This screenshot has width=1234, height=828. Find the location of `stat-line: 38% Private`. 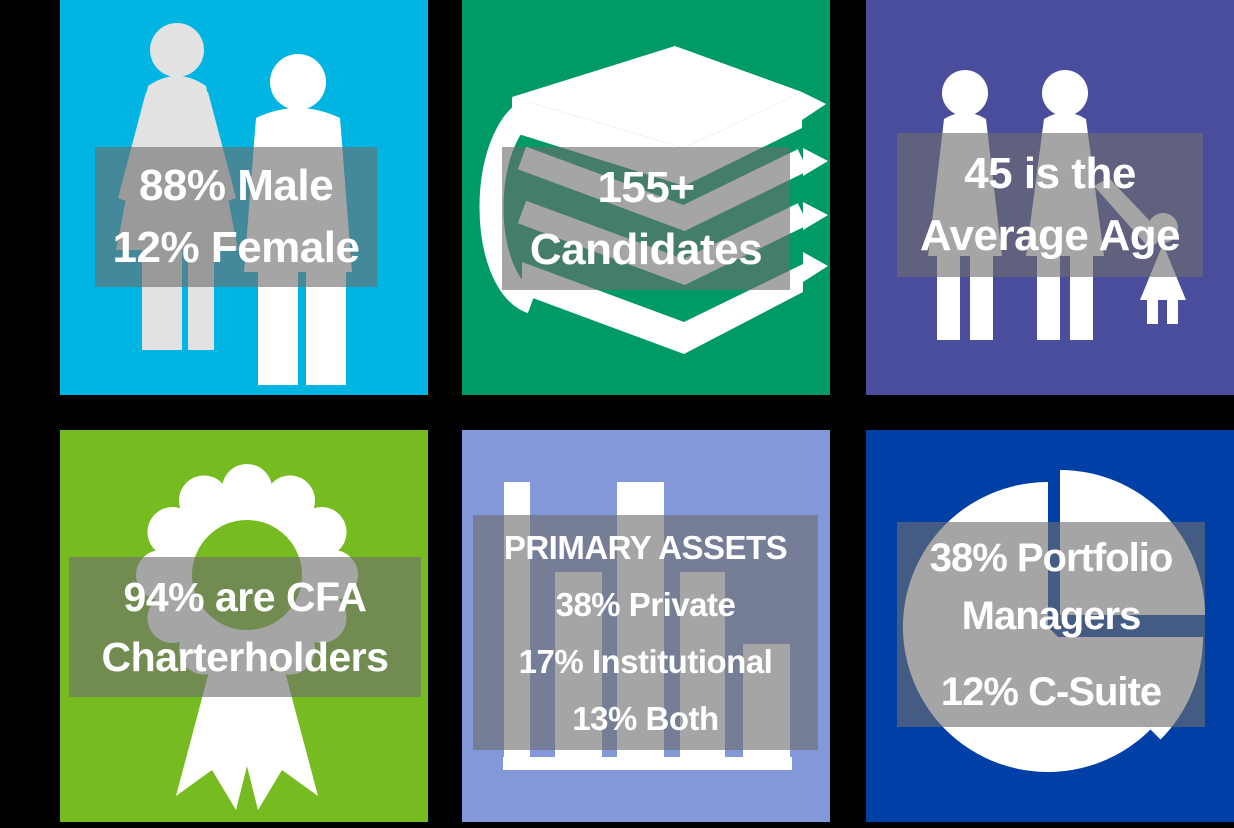

stat-line: 38% Private is located at coordinates (645, 604).